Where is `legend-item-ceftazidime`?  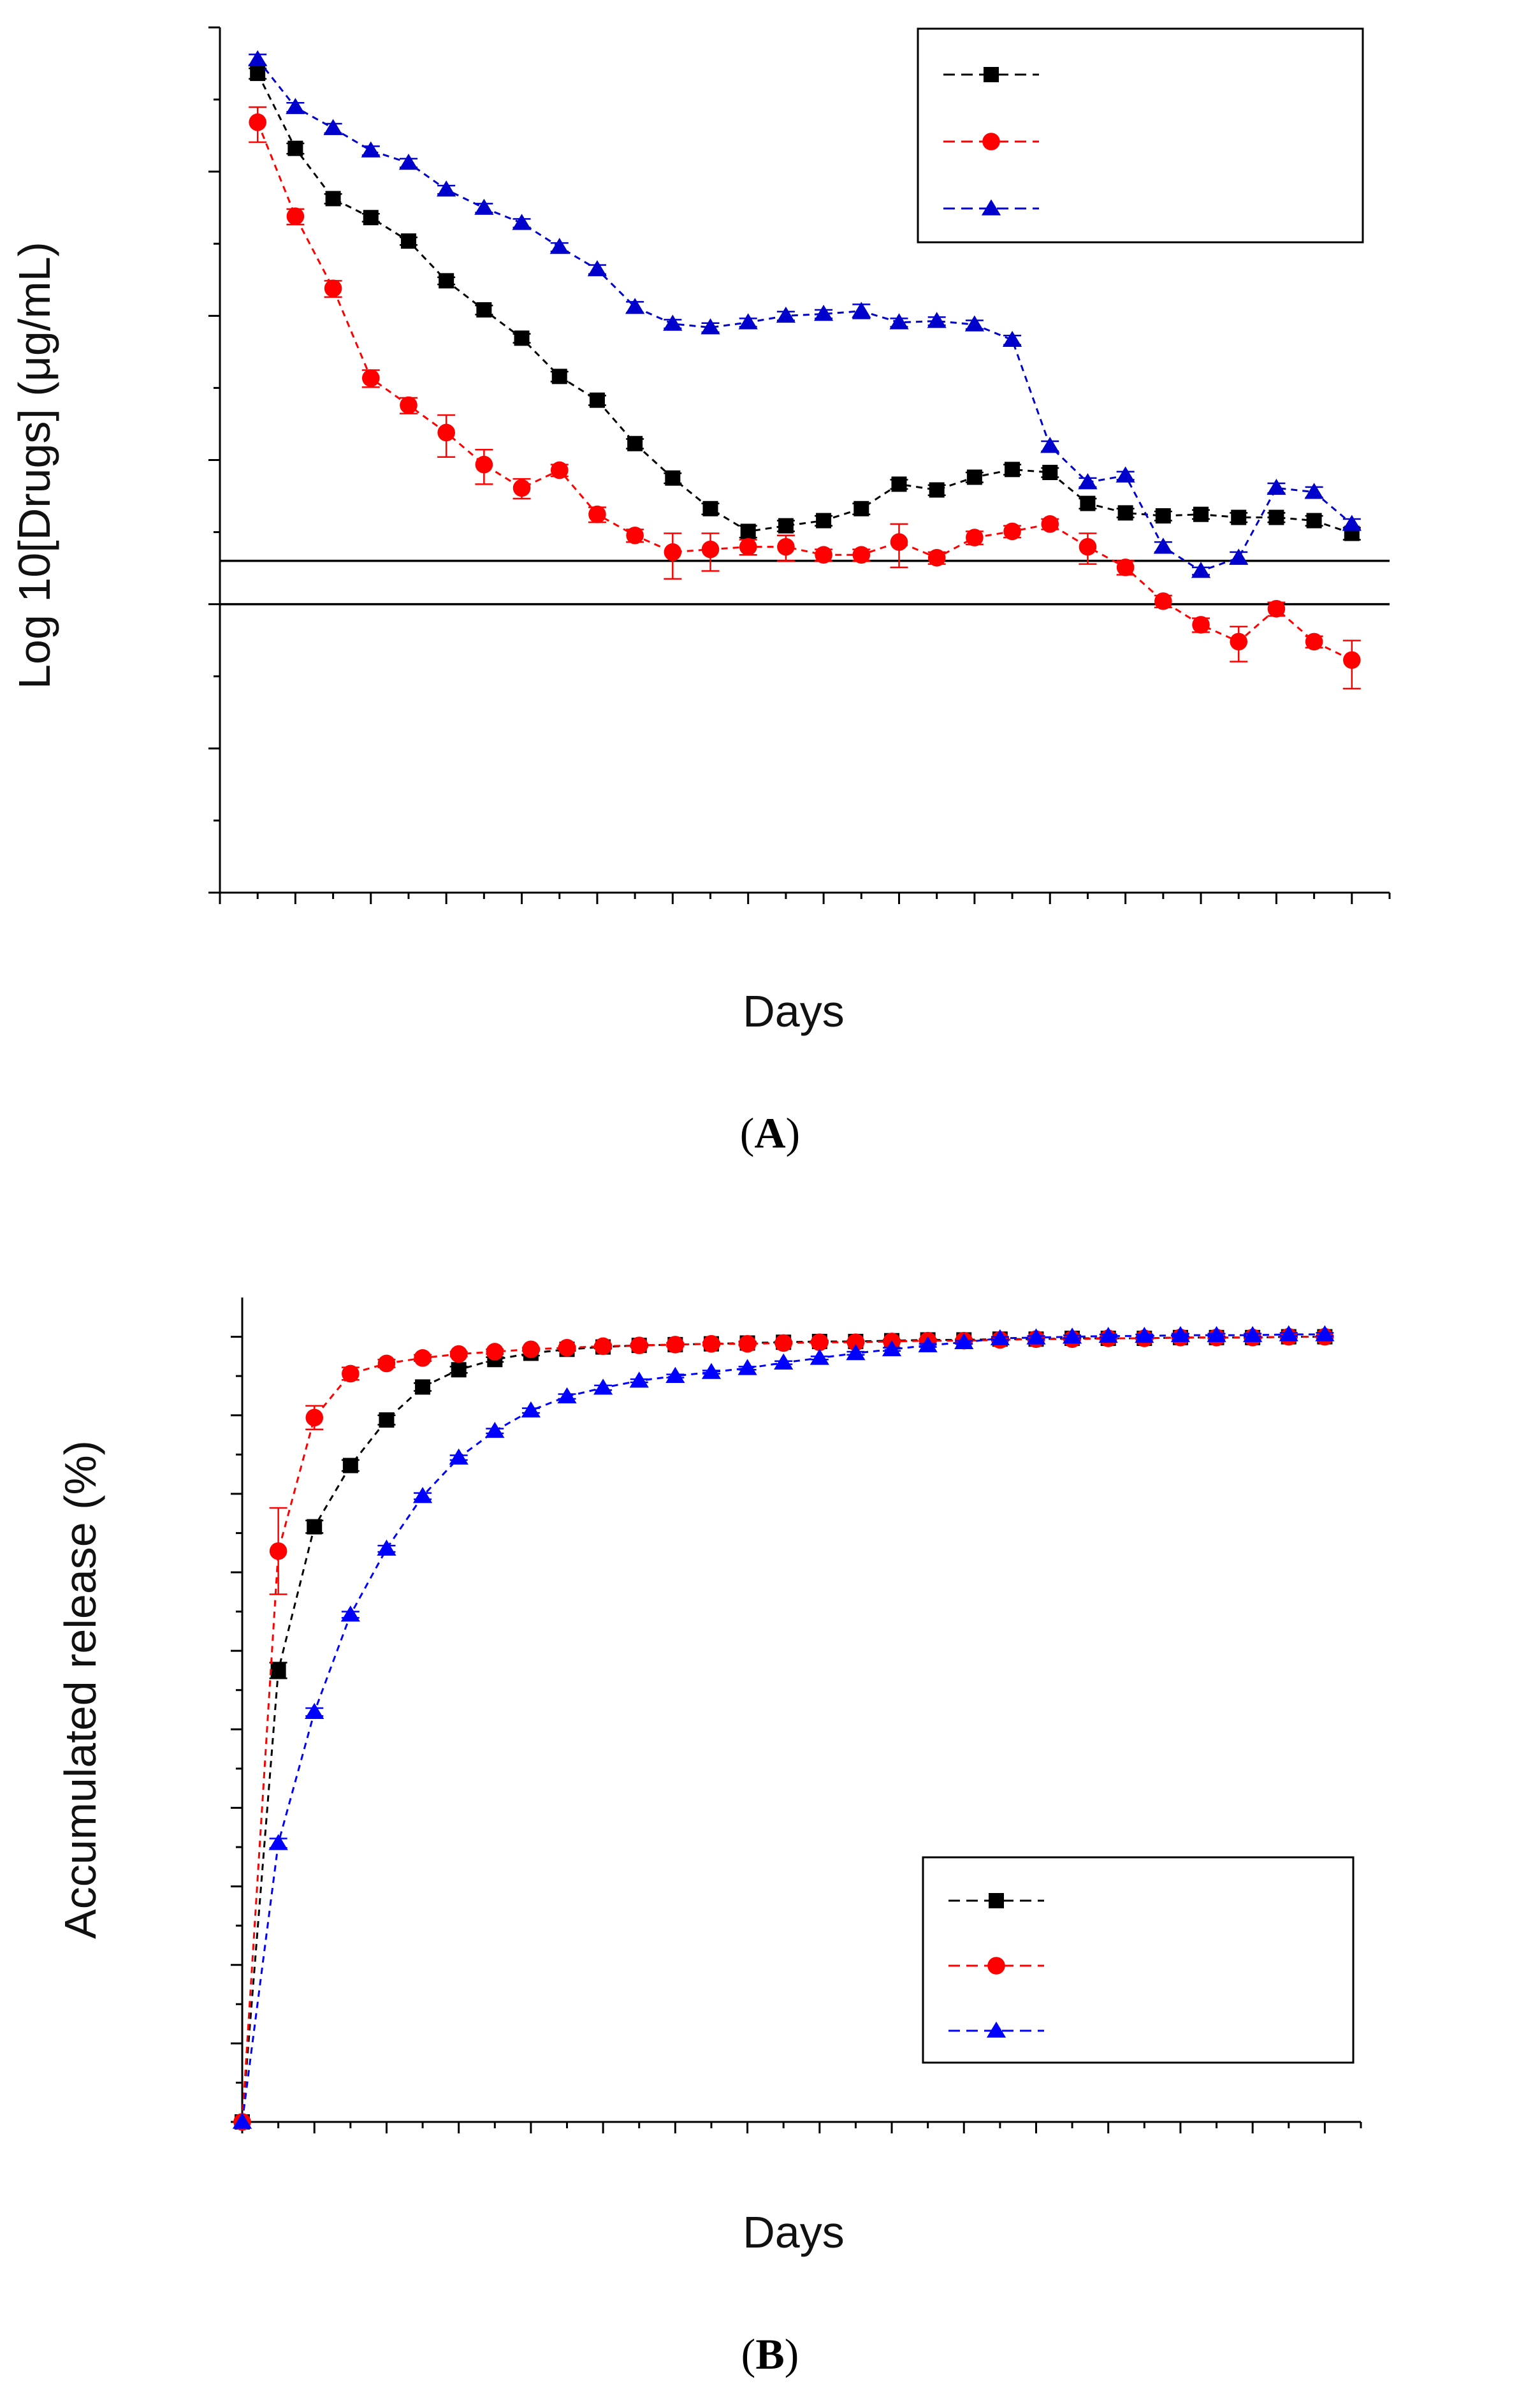 legend-item-ceftazidime is located at coordinates (996, 1966).